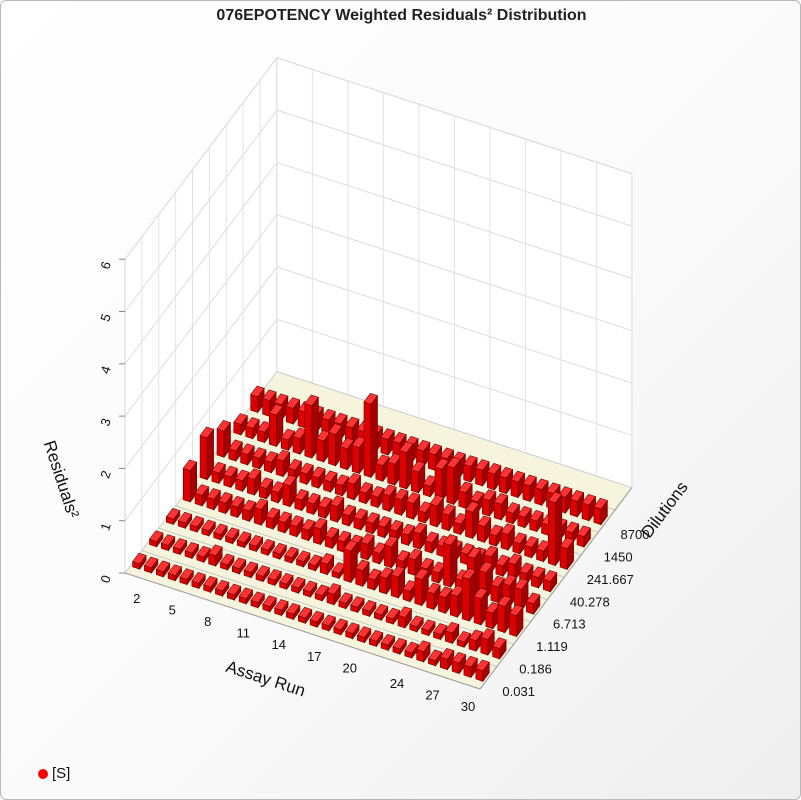 Image resolution: width=801 pixels, height=800 pixels. What do you see at coordinates (664, 510) in the screenshot?
I see `y-axis-title: Dilutions` at bounding box center [664, 510].